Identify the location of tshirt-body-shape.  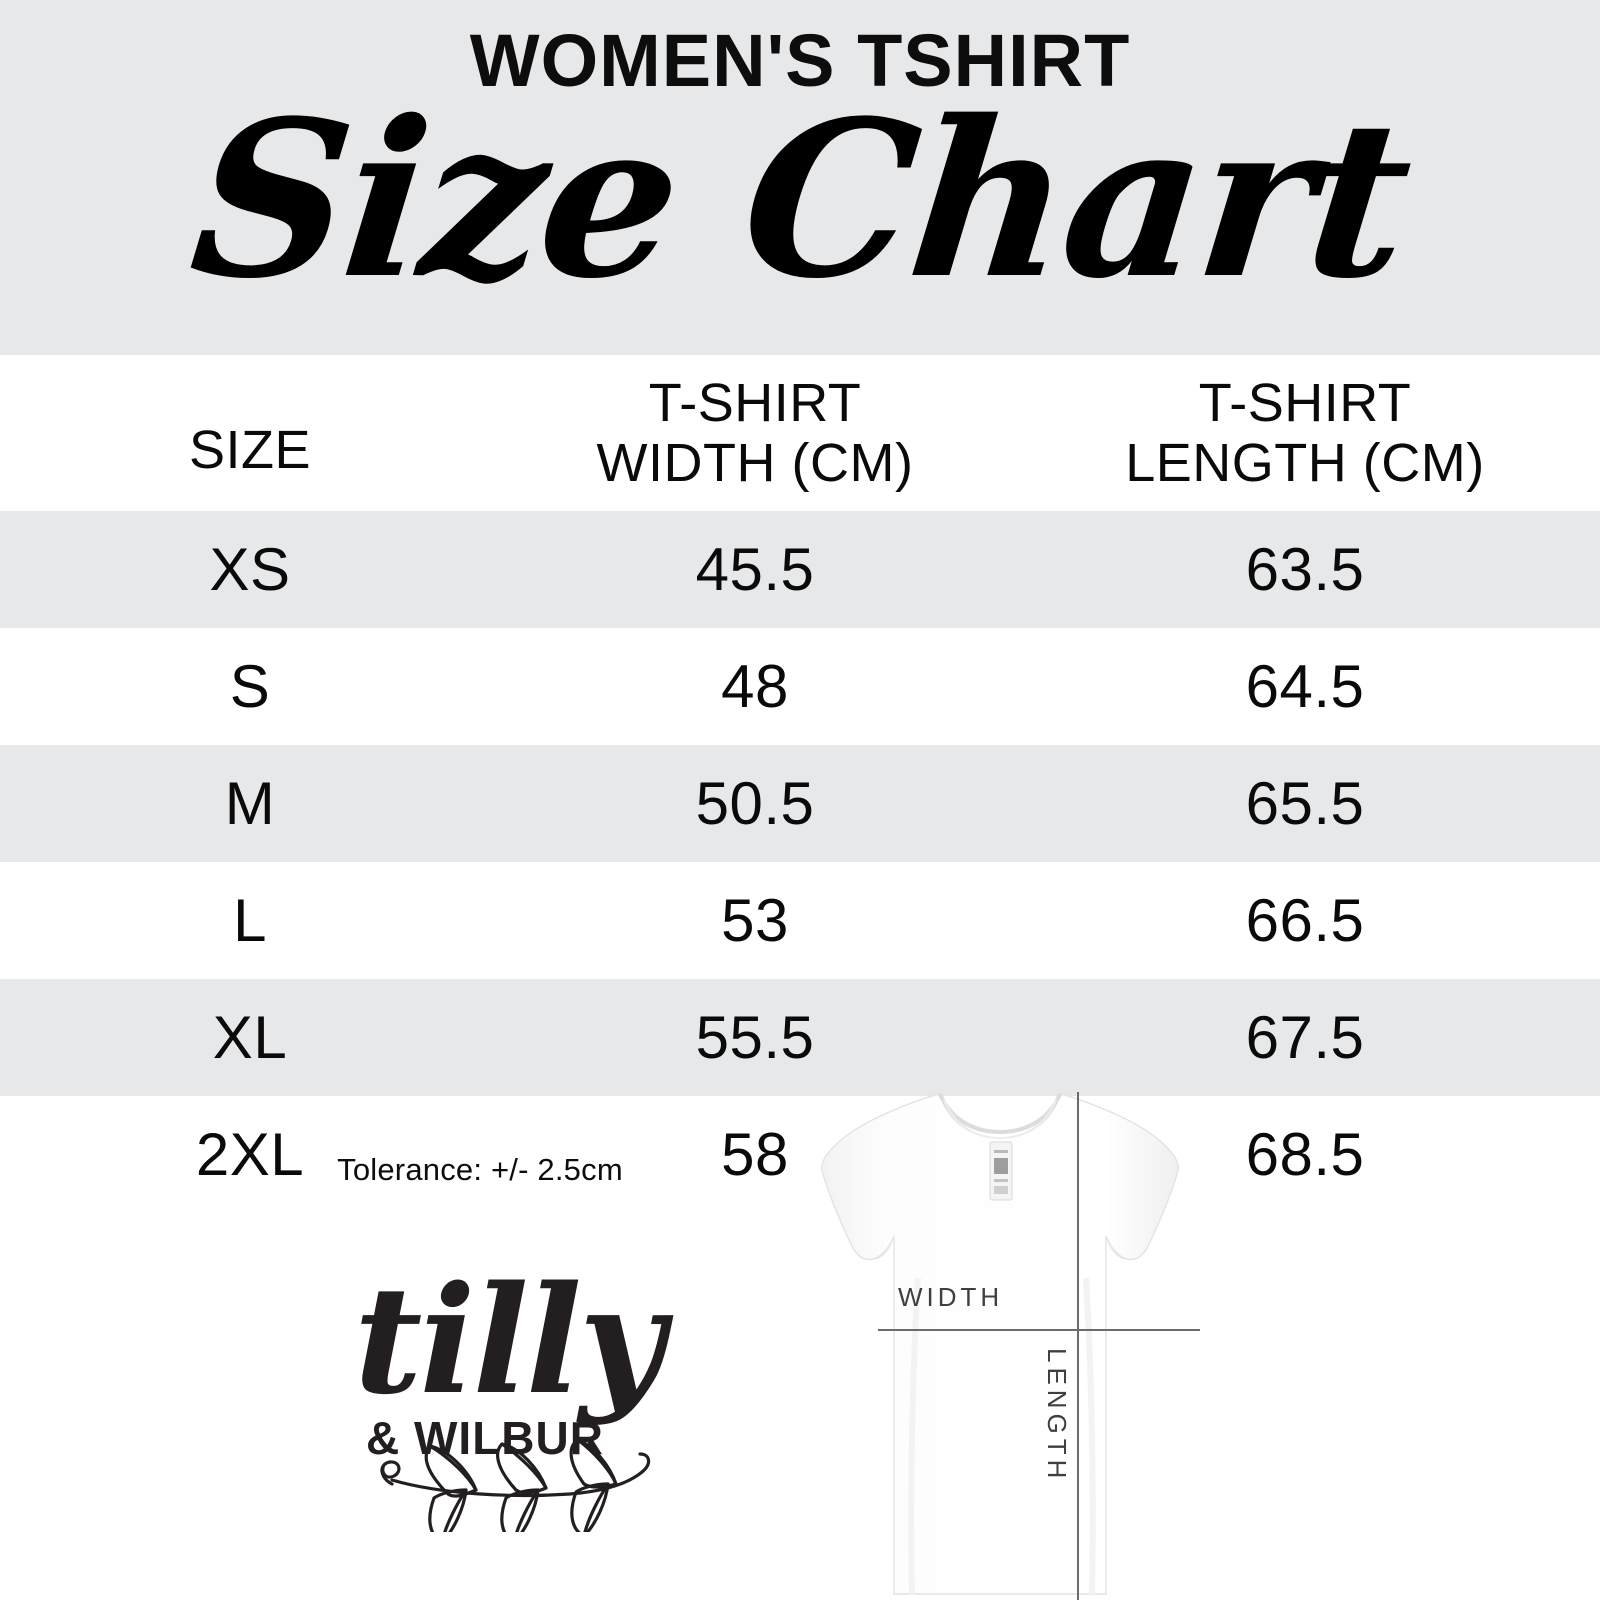
(1000, 1344).